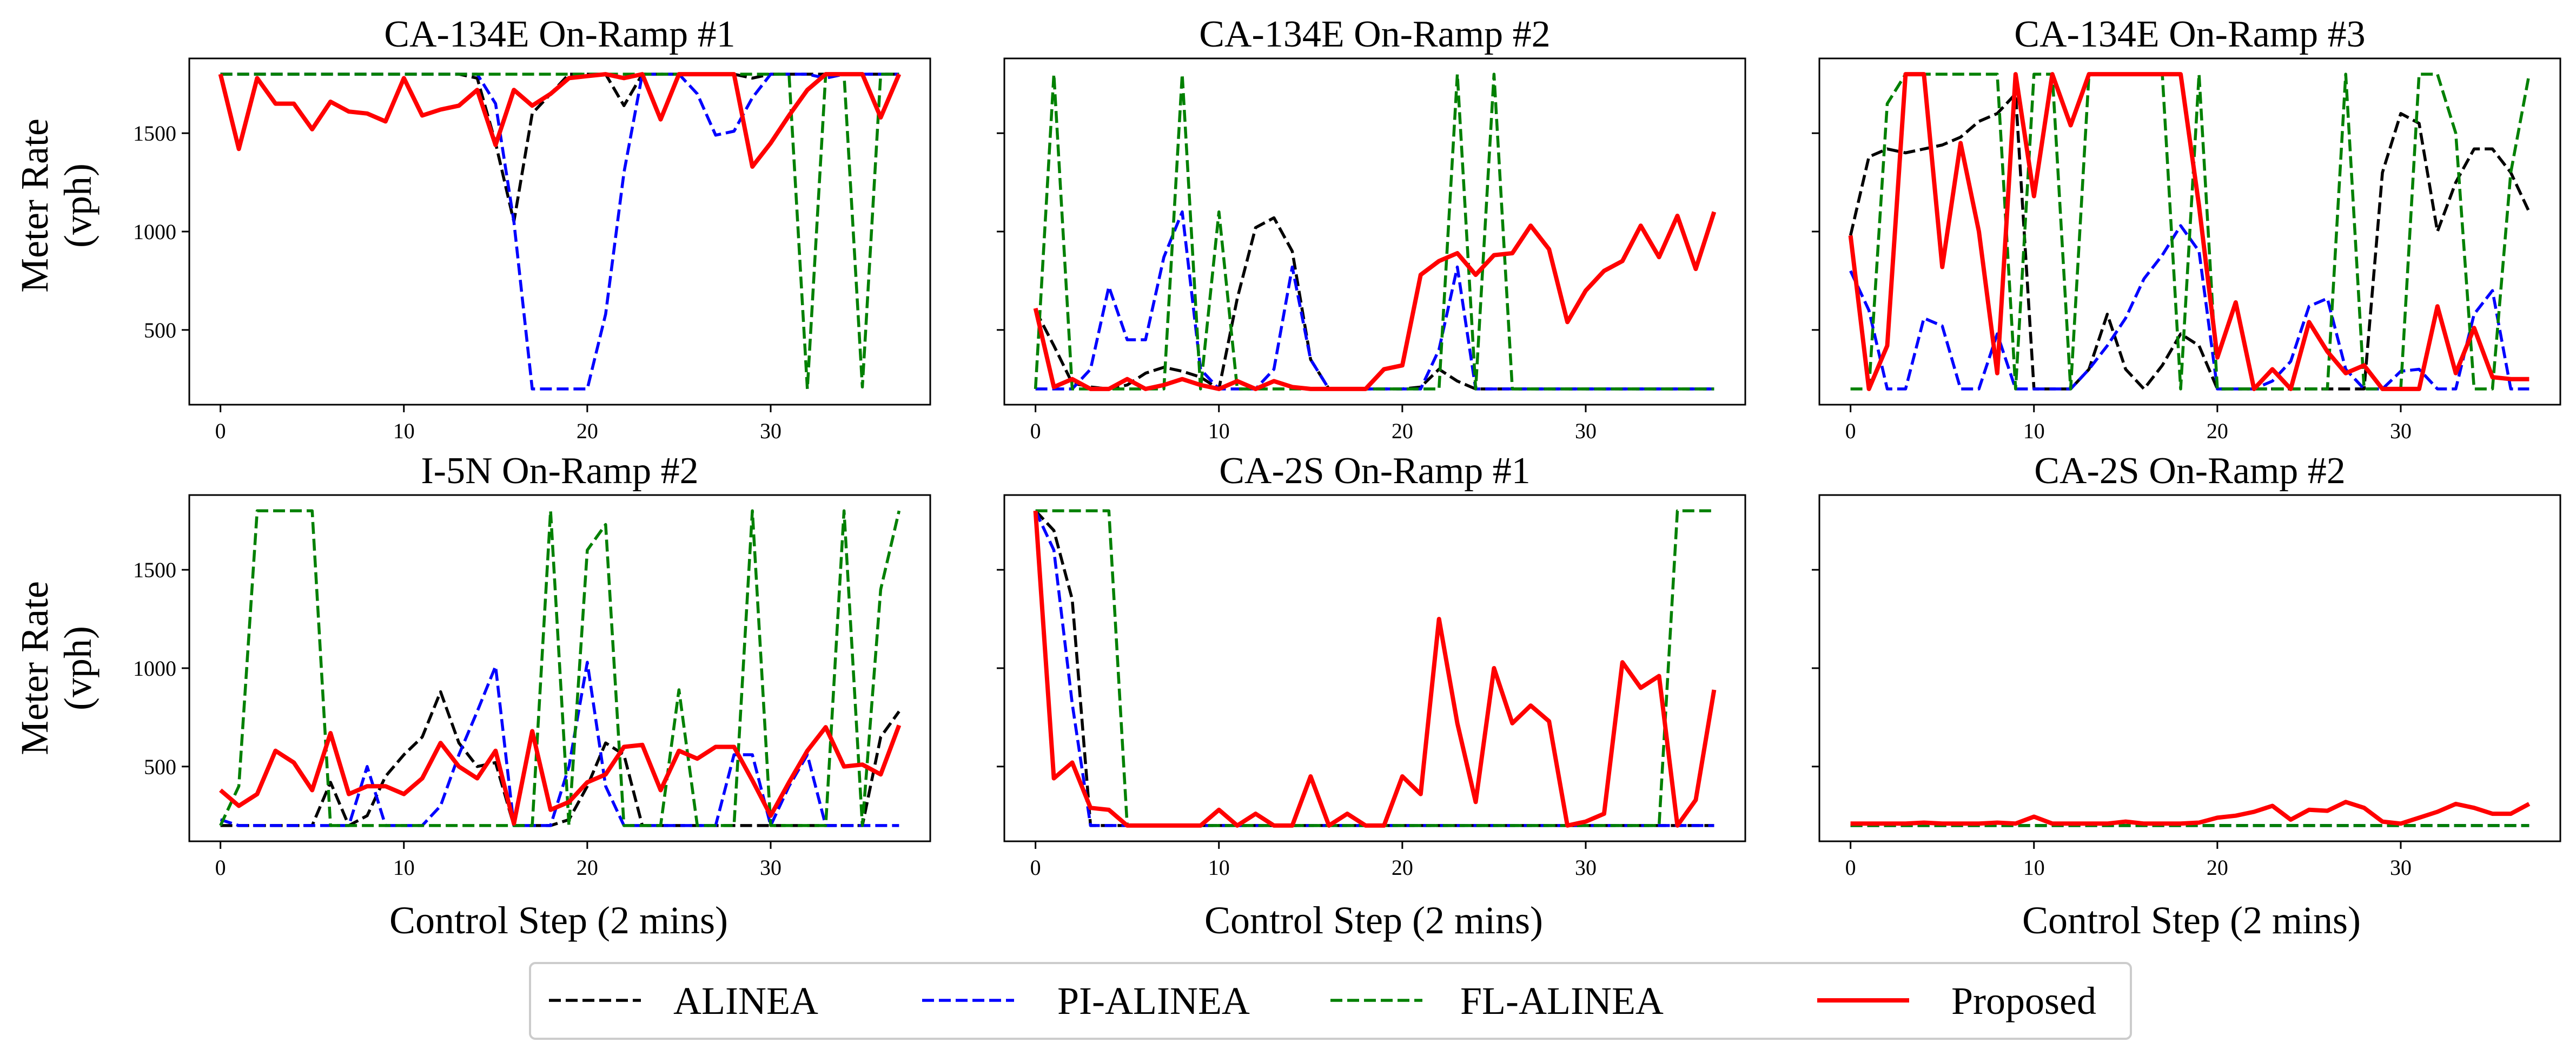  What do you see at coordinates (771, 867) in the screenshot?
I see `panel-4-xtick-label: 30` at bounding box center [771, 867].